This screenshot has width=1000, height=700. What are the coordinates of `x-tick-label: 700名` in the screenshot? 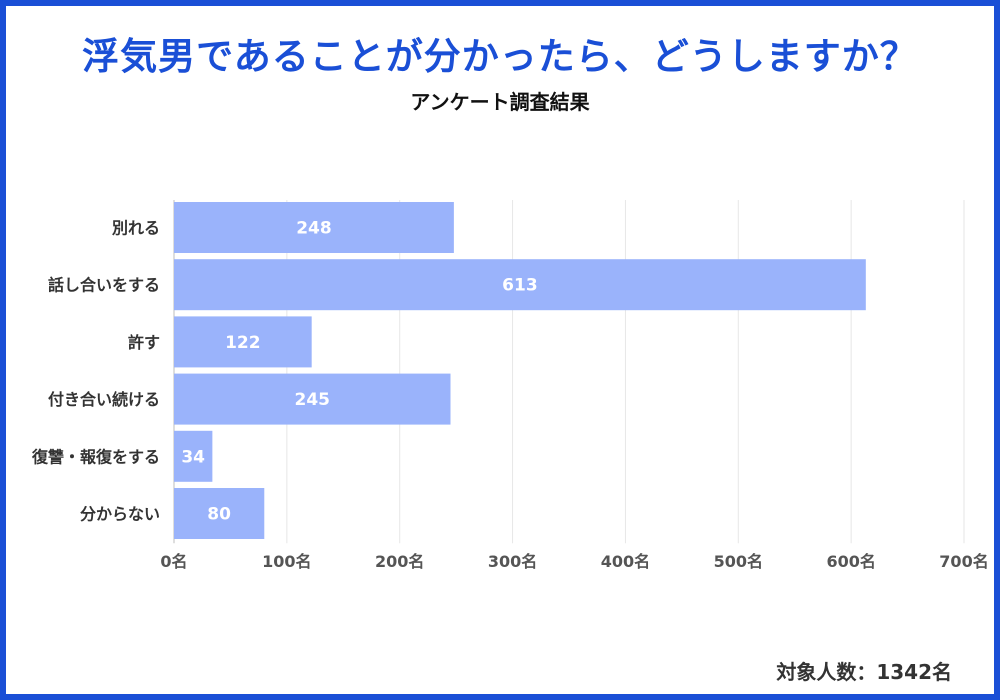 It's located at (963, 561).